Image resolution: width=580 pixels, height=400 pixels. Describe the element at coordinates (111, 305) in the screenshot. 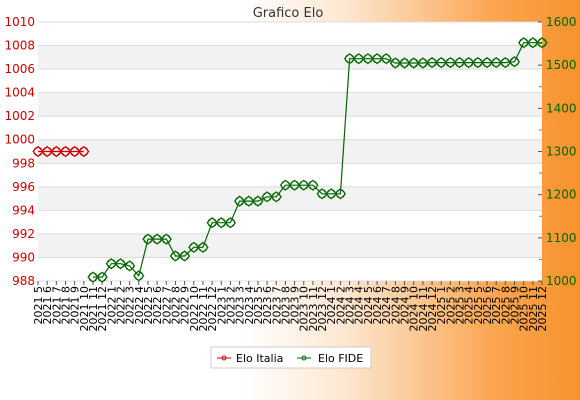

I see `x-tick-label: 2022 1` at that location.